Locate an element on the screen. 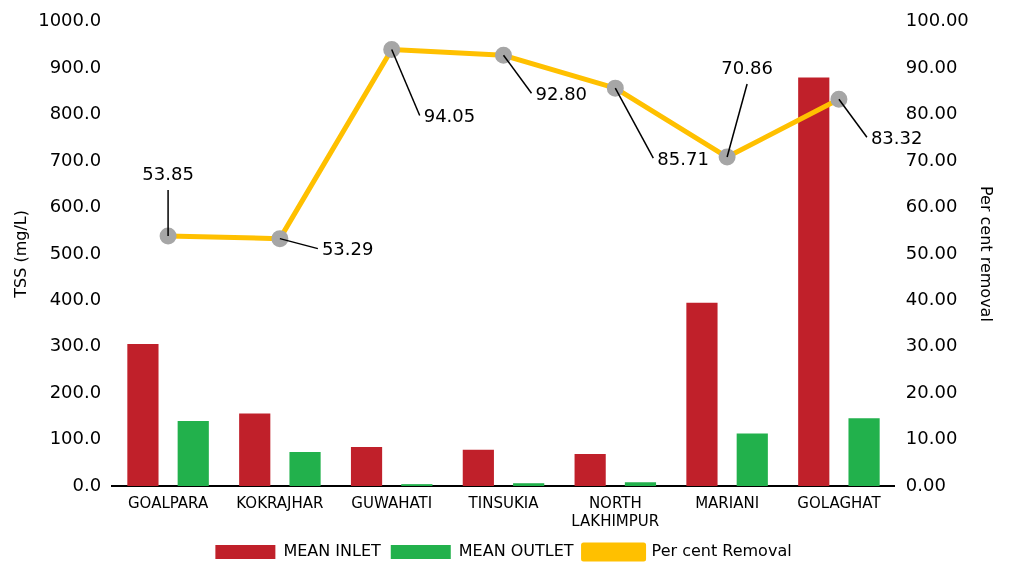  y2-tick-label: 50.00 is located at coordinates (931, 252).